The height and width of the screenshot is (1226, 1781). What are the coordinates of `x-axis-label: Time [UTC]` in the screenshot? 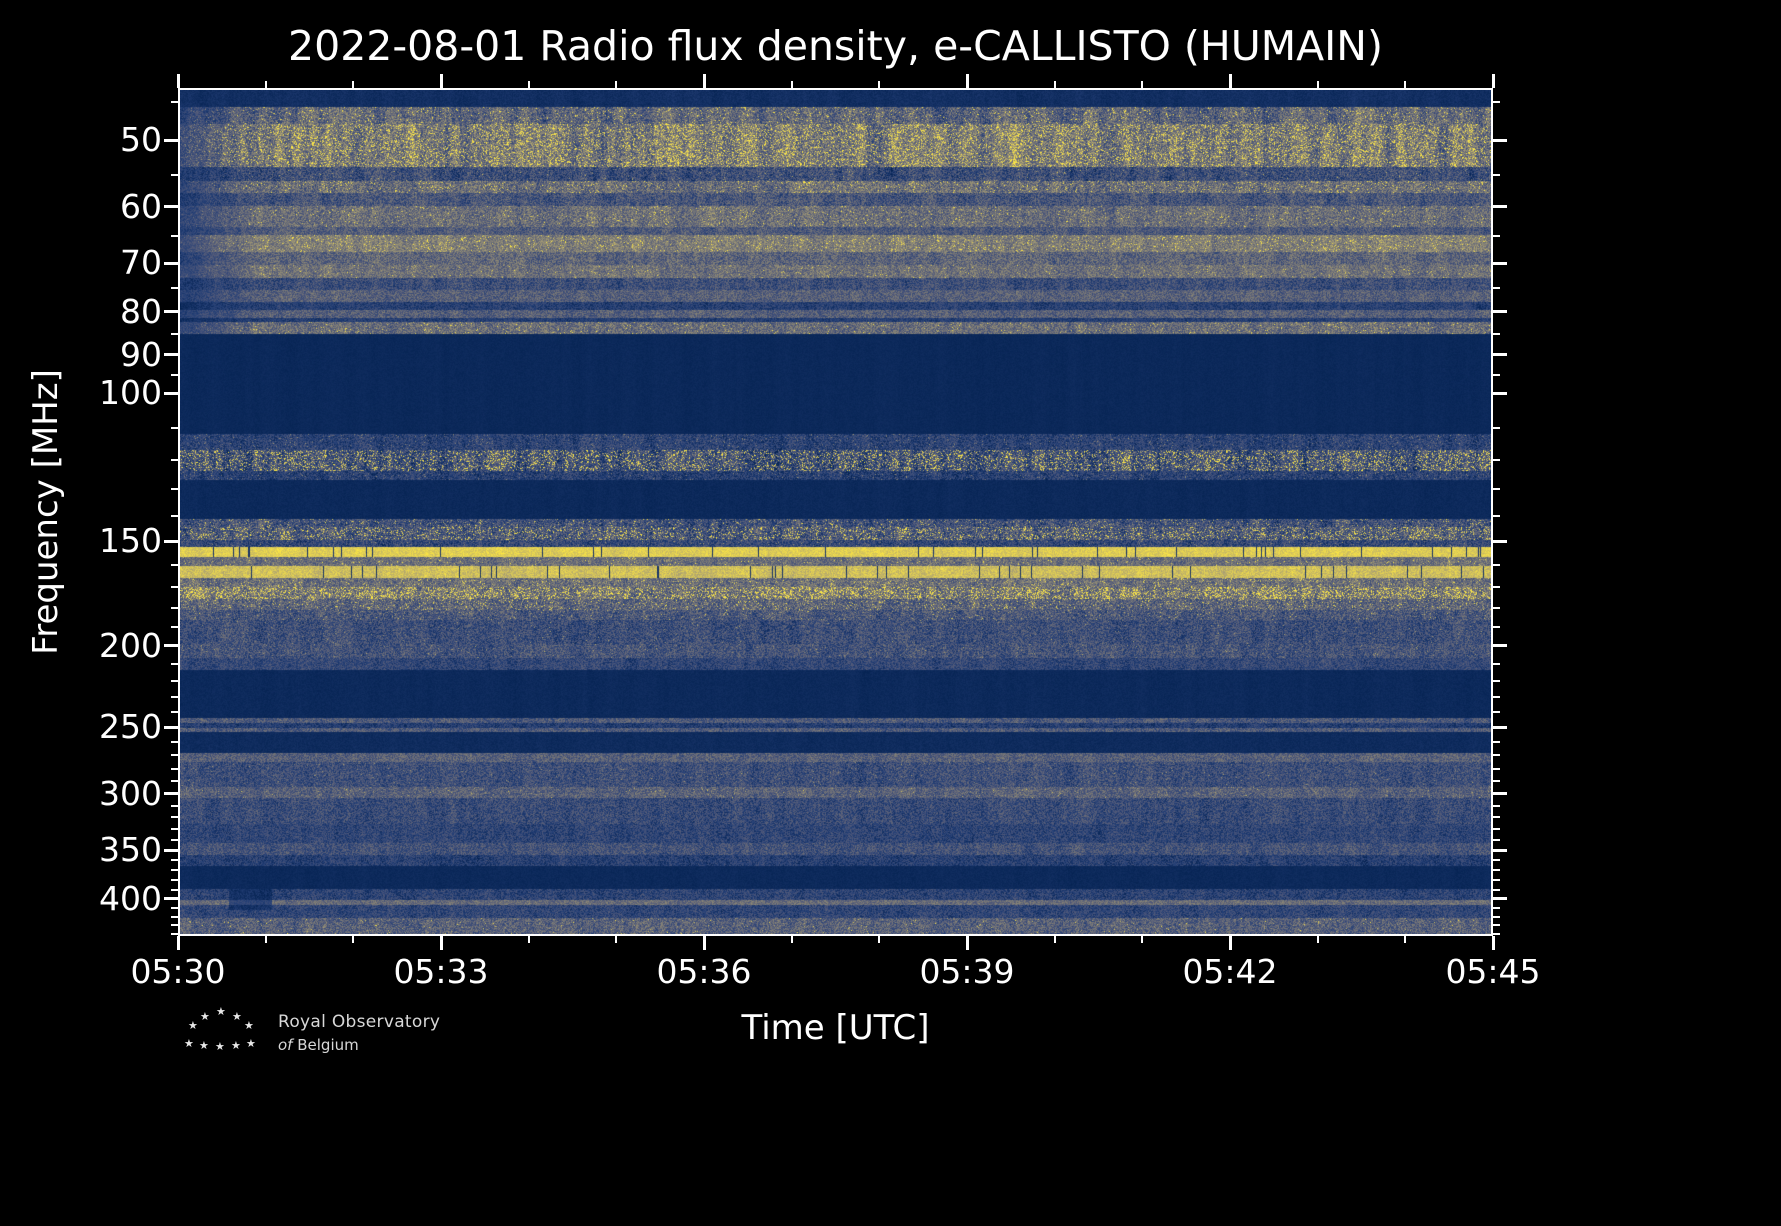 It's located at (835, 1028).